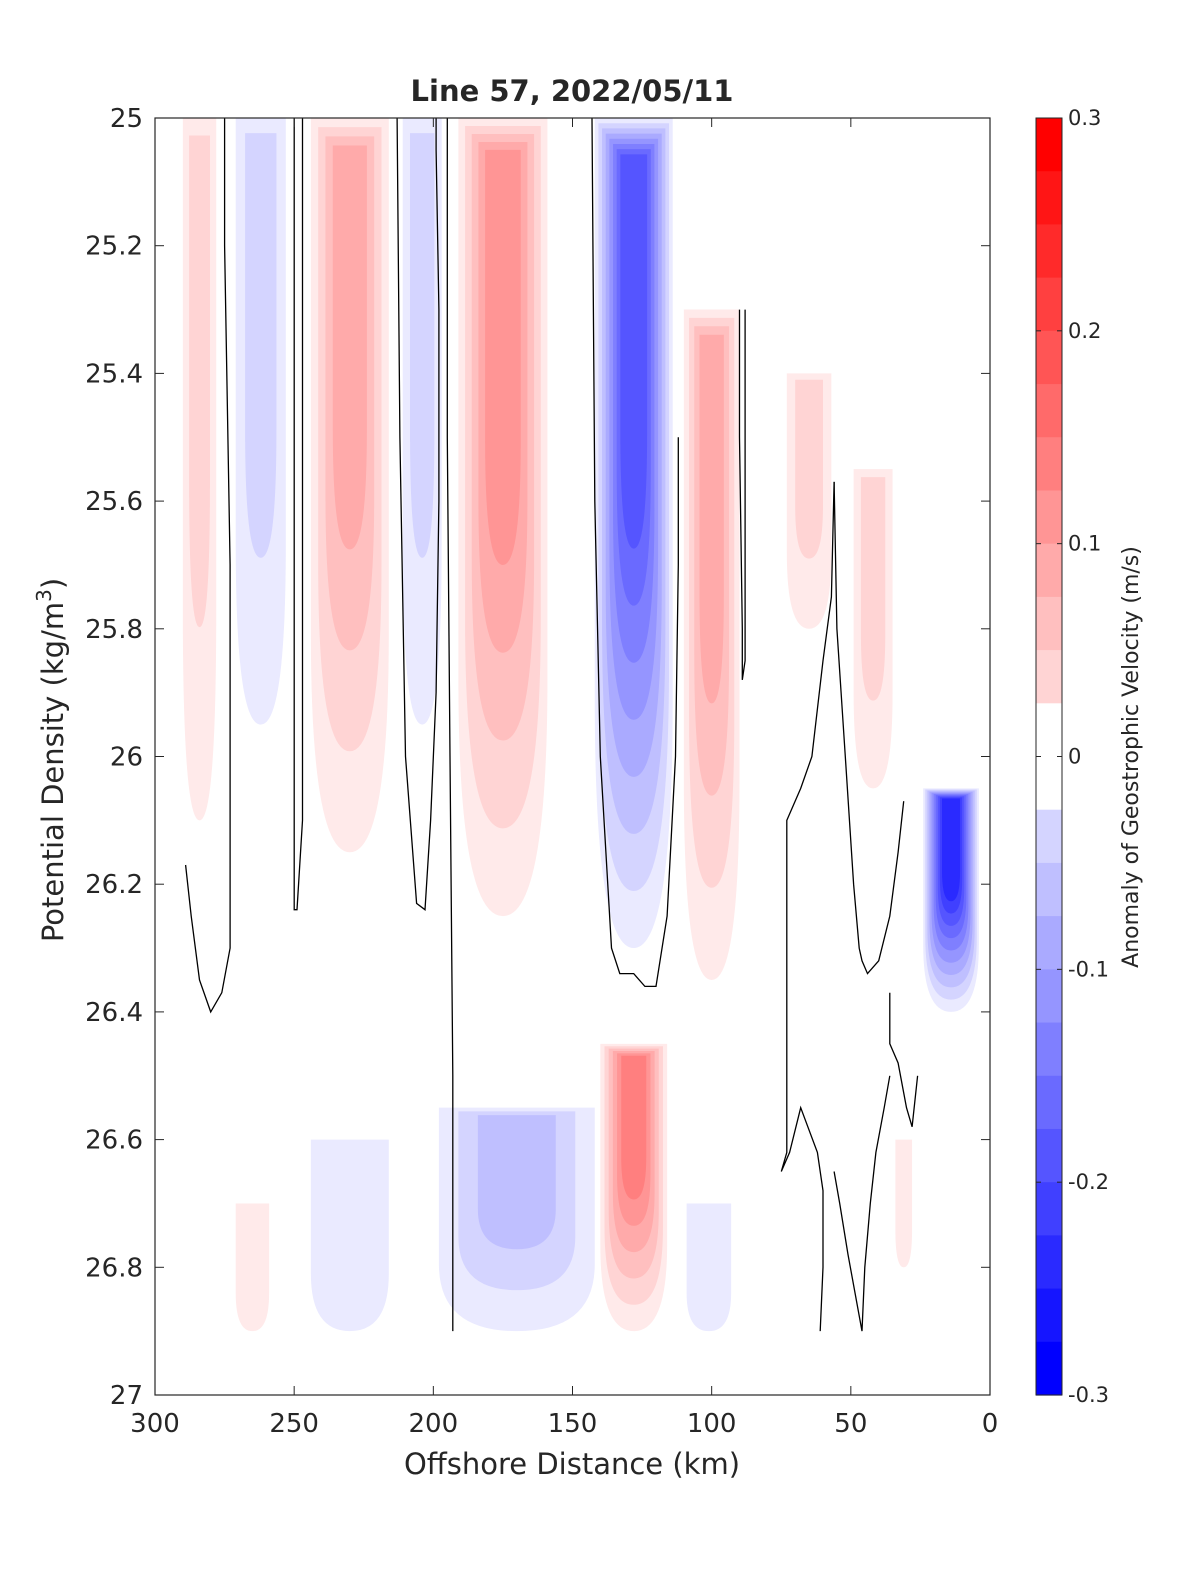  What do you see at coordinates (53, 583) in the screenshot?
I see `y-axis-label-close: )` at bounding box center [53, 583].